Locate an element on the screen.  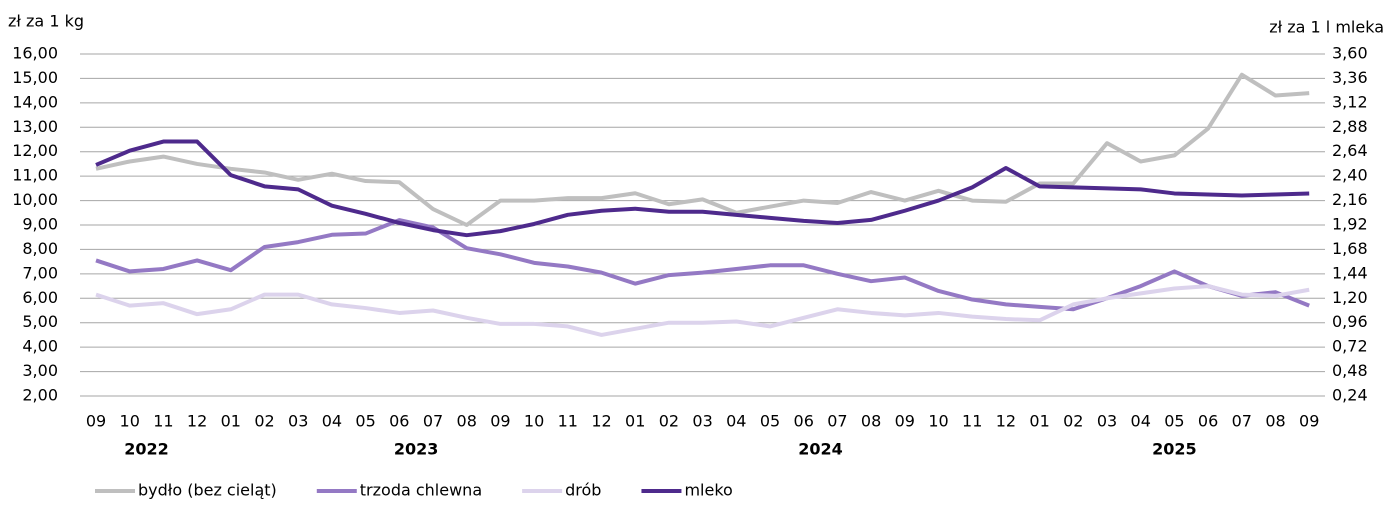
y2-tick-label: 2,16 is located at coordinates (1350, 199).